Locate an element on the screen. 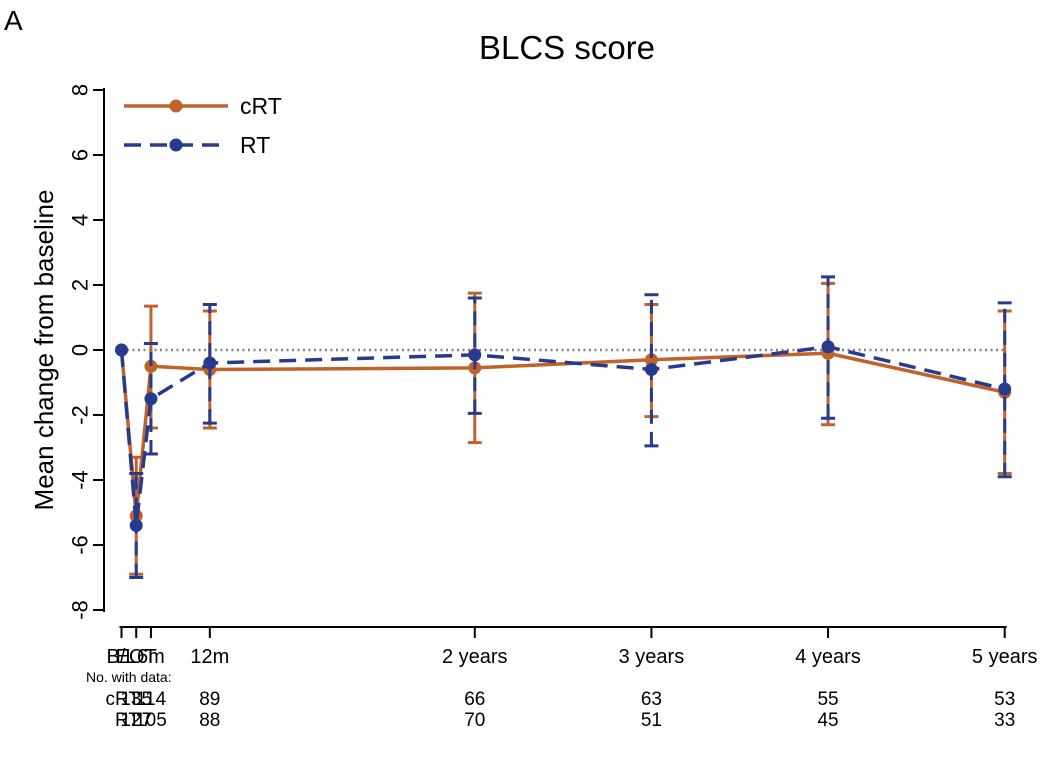 Image resolution: width=1044 pixels, height=772 pixels. counts-cell: 127 is located at coordinates (136, 720).